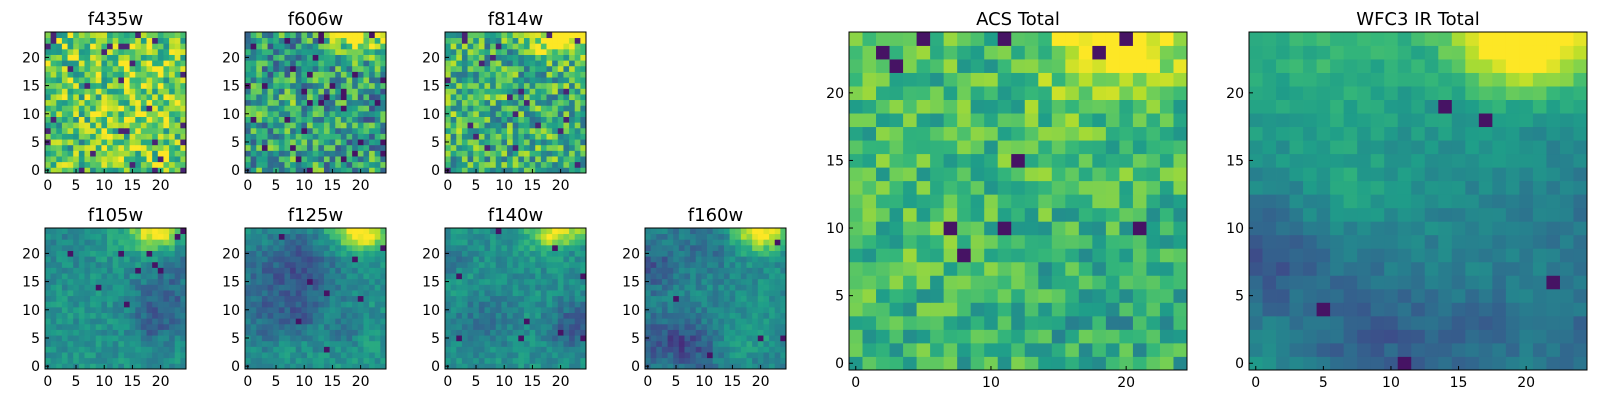  What do you see at coordinates (1018, 19) in the screenshot?
I see `panel-title: ACS Total` at bounding box center [1018, 19].